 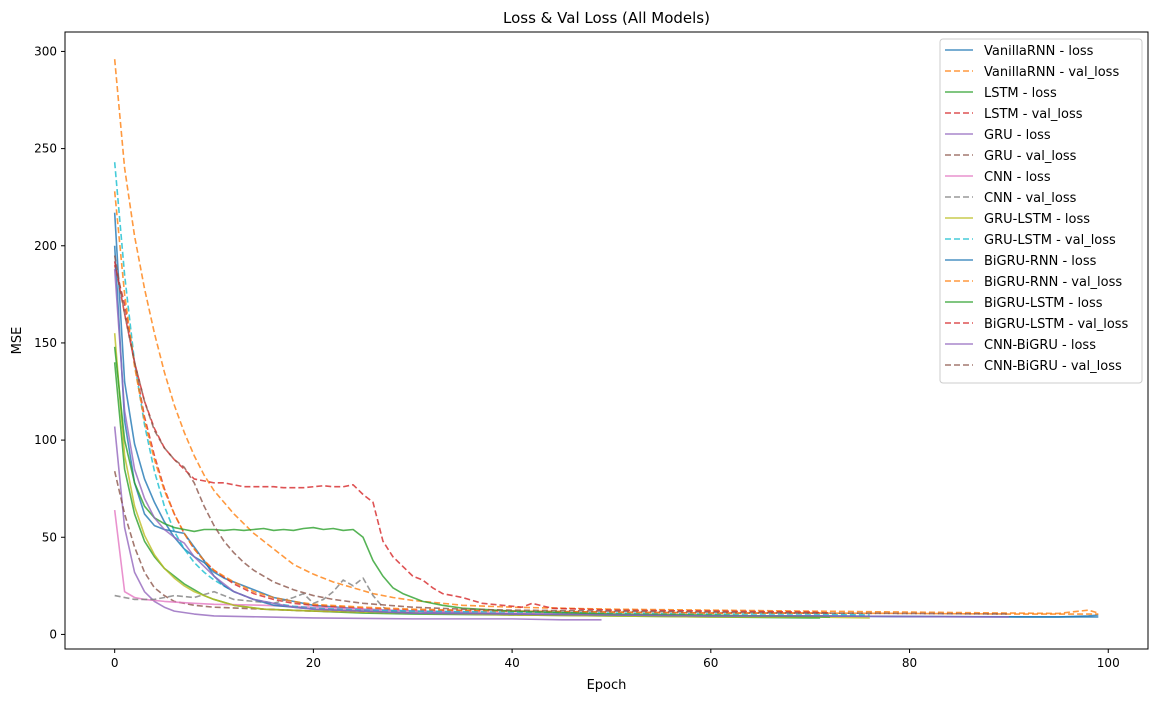 What do you see at coordinates (1030, 198) in the screenshot?
I see `legend-label: CNN - val_loss` at bounding box center [1030, 198].